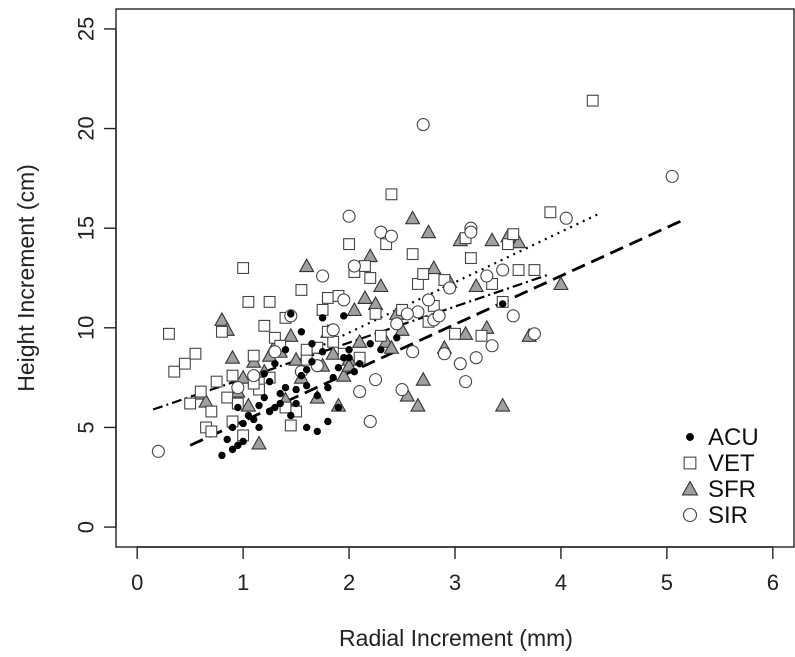 The height and width of the screenshot is (657, 795). Describe the element at coordinates (137, 582) in the screenshot. I see `x-tick-label: 0` at that location.